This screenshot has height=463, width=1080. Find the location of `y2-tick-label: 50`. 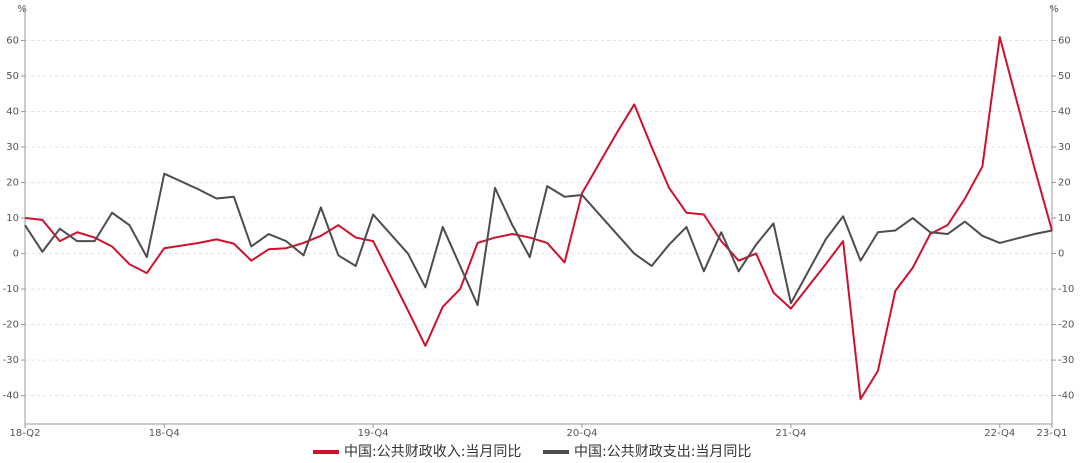

y2-tick-label: 50 is located at coordinates (1064, 76).